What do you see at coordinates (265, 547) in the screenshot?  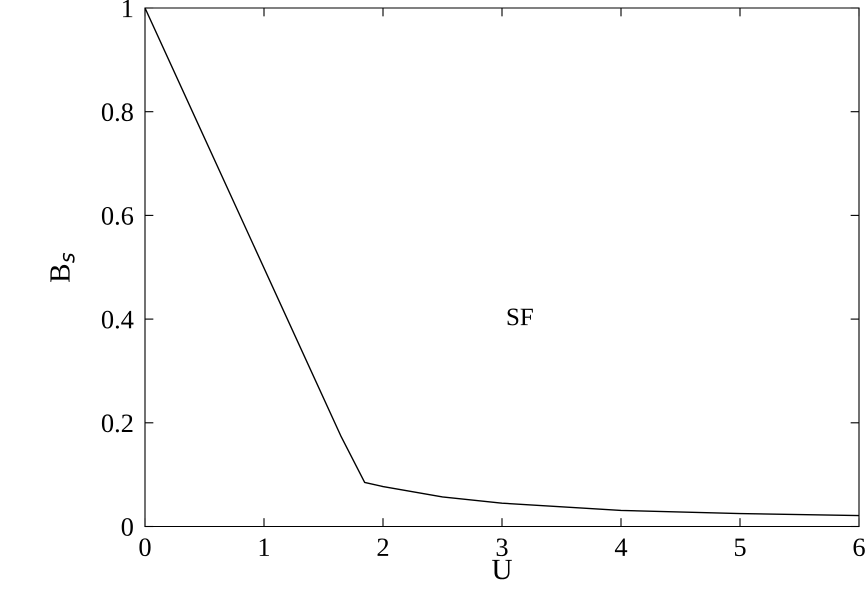 I see `x-tick-label: 1` at bounding box center [265, 547].